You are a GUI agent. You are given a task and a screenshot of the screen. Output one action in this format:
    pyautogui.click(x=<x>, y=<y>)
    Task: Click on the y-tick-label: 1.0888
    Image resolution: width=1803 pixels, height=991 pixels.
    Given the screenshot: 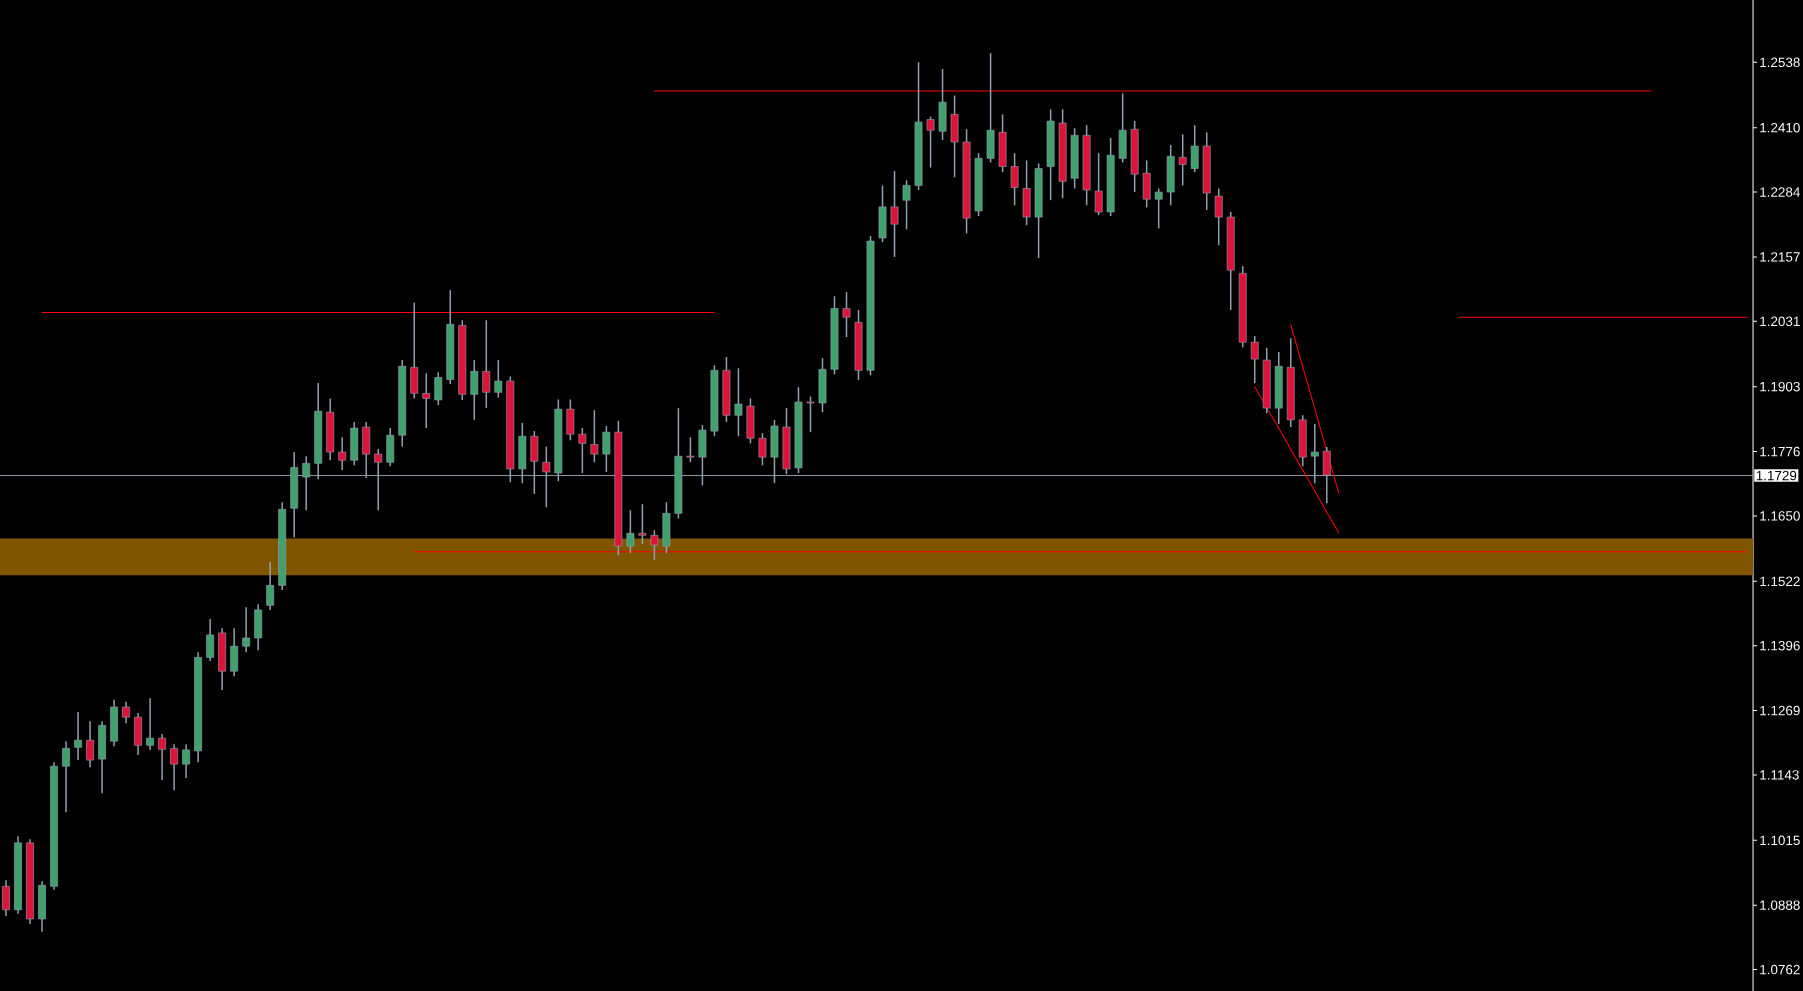 What is the action you would take?
    pyautogui.click(x=1780, y=905)
    